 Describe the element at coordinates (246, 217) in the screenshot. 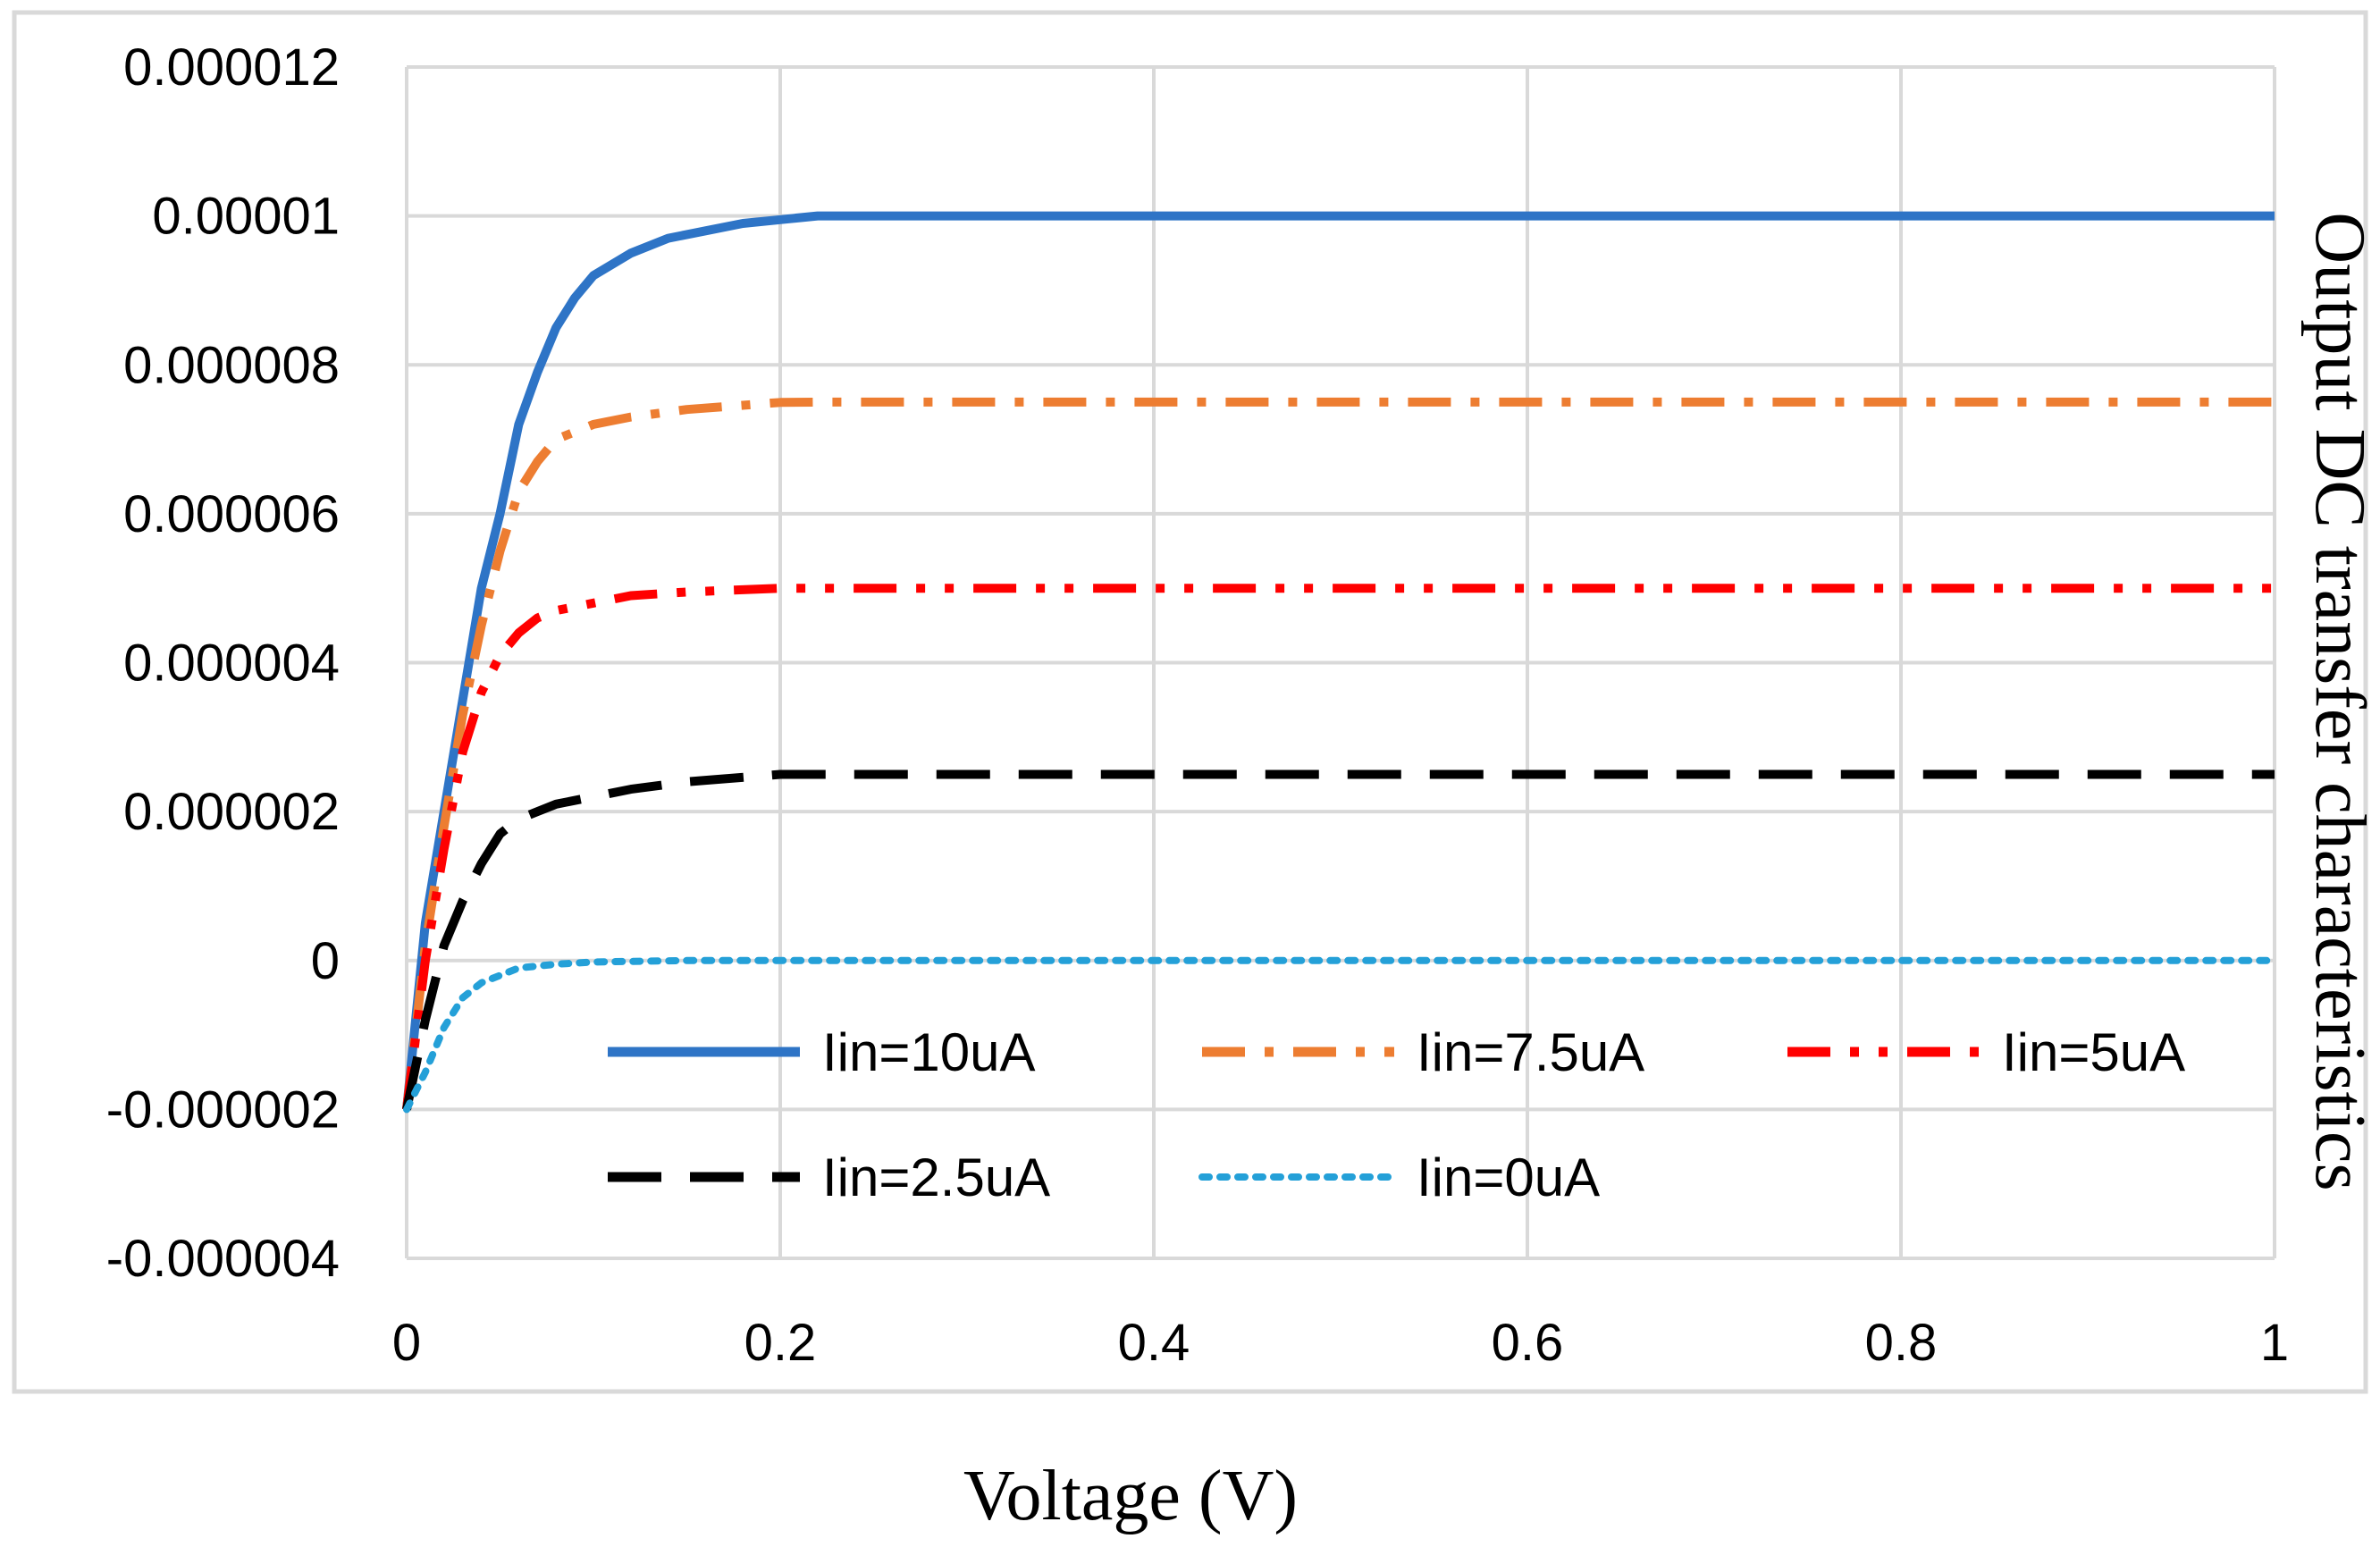

I see `y-tick-label: 0.00001` at that location.